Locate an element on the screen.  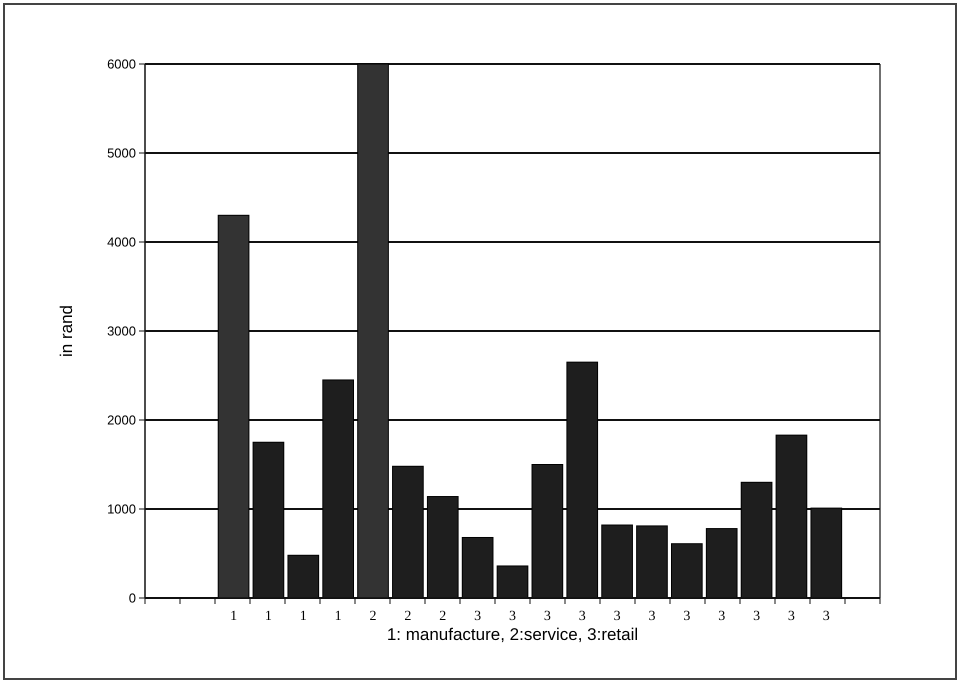
y-tick-label: 0 is located at coordinates (132, 598).